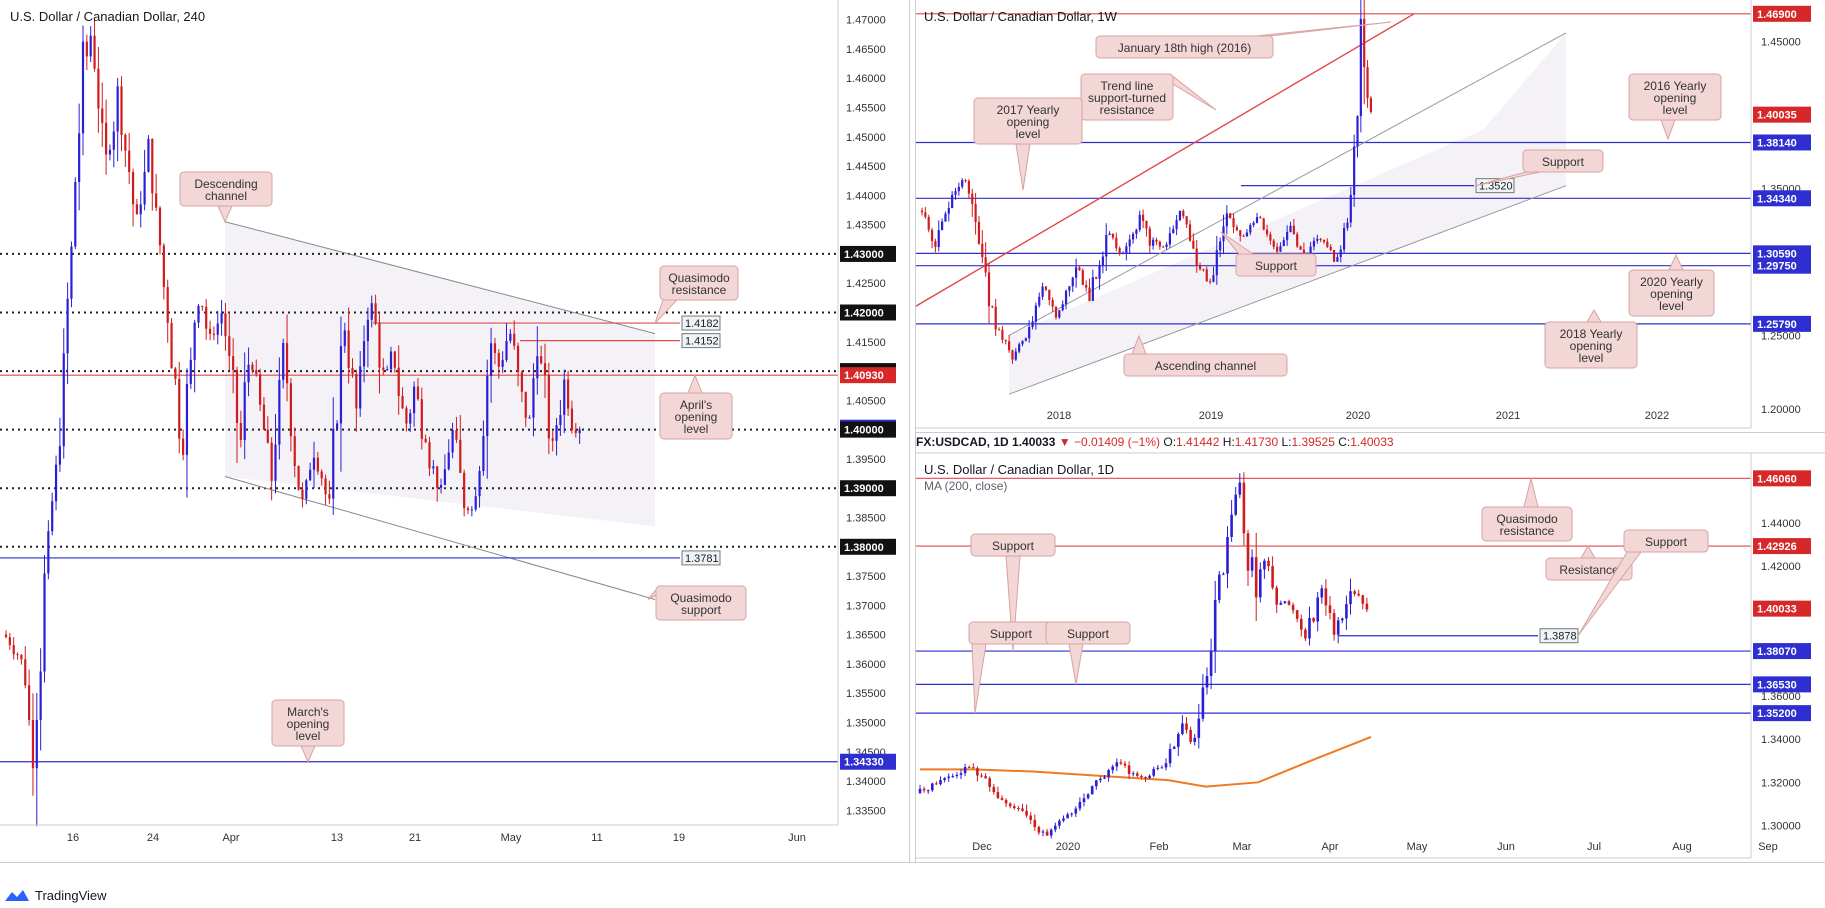 The image size is (1825, 908). I want to click on price-tick: 1.46500, so click(866, 50).